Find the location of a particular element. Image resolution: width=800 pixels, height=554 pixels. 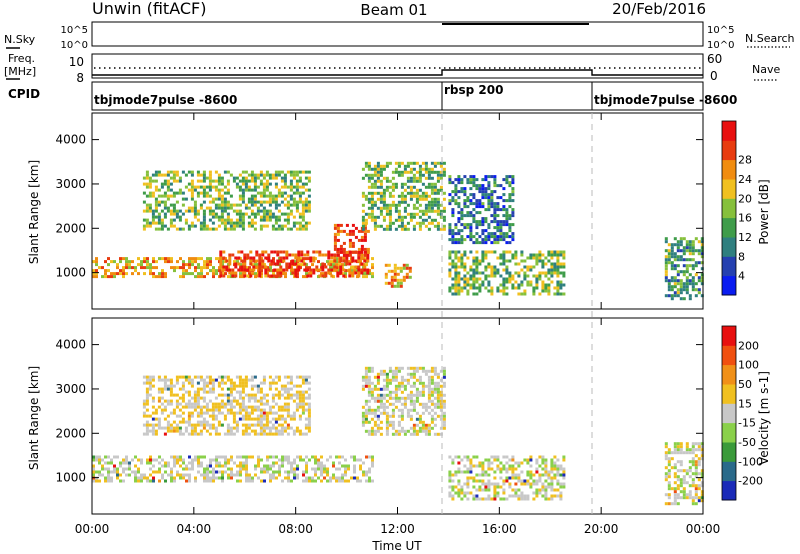

freq-label: Freq. is located at coordinates (21, 58).